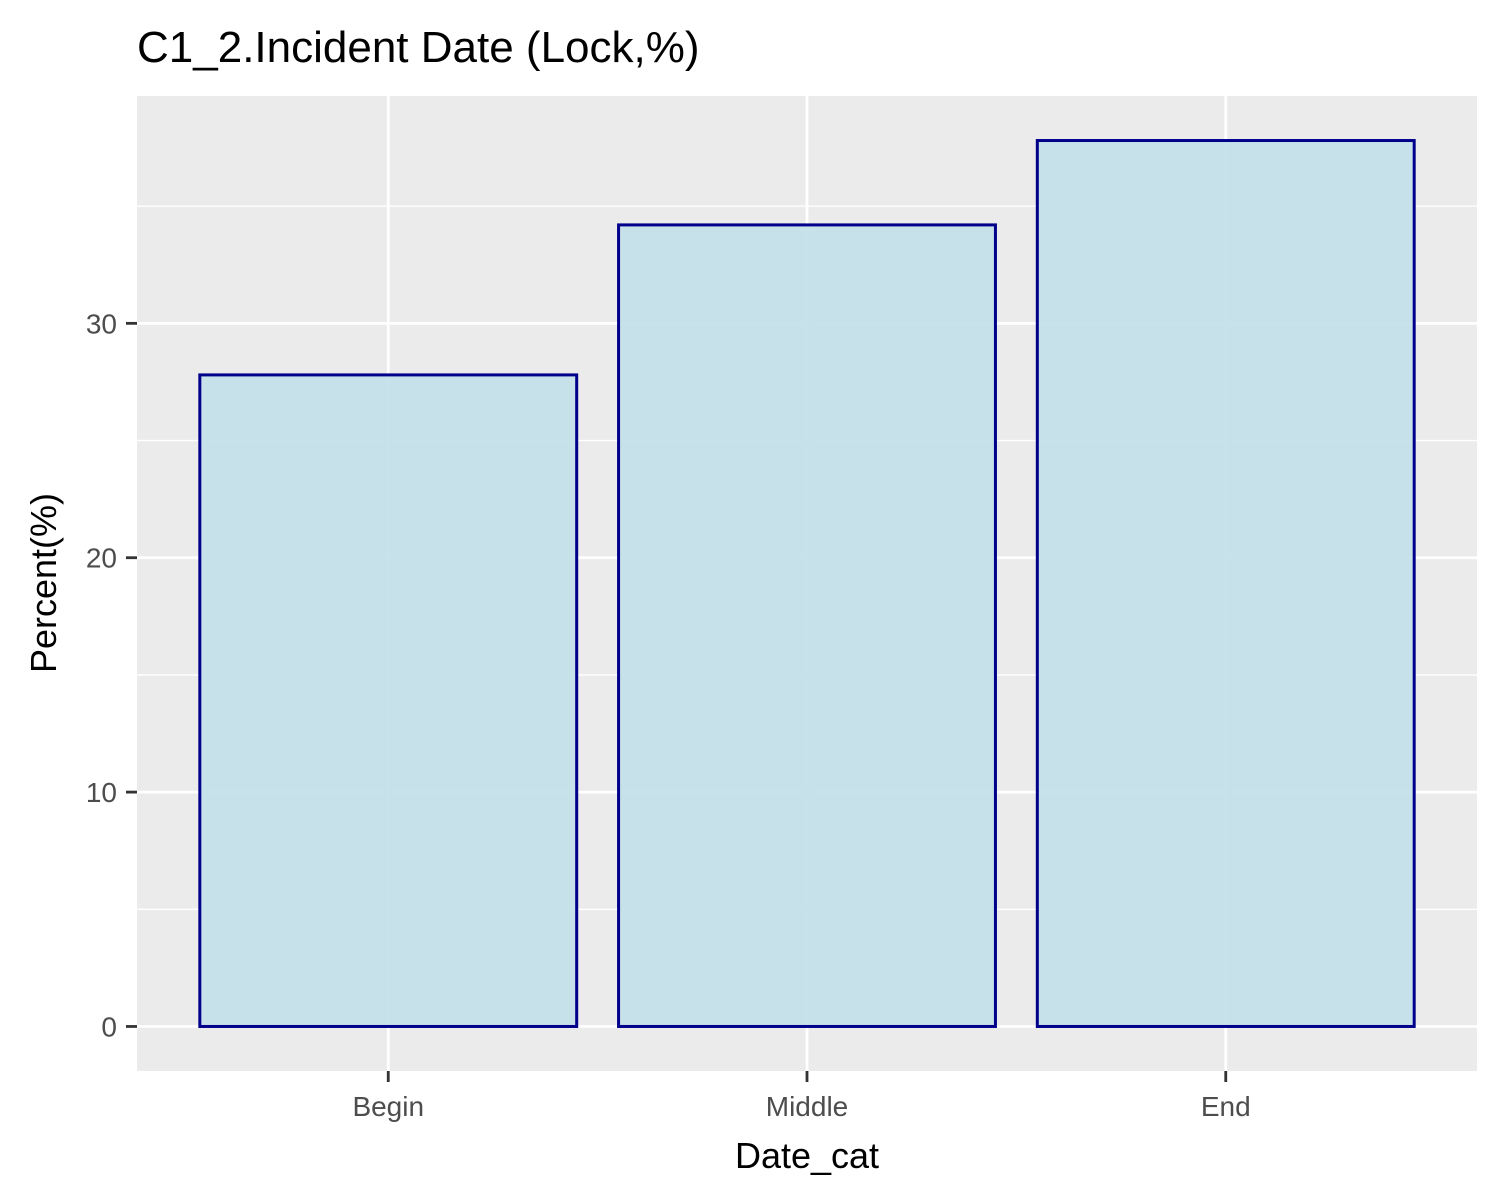 The image size is (1500, 1200). Describe the element at coordinates (807, 1106) in the screenshot. I see `x-tick-label: Middle` at that location.